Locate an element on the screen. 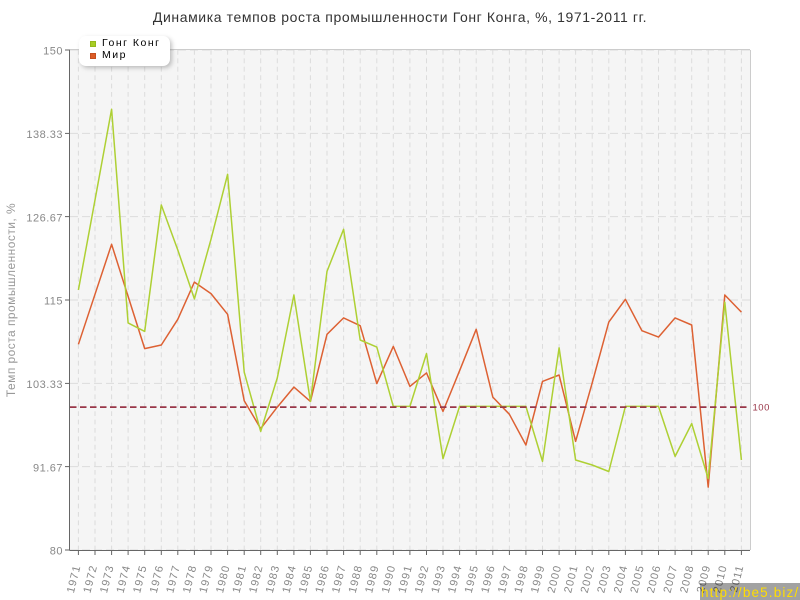  svg-text: 1991 is located at coordinates (405, 579).